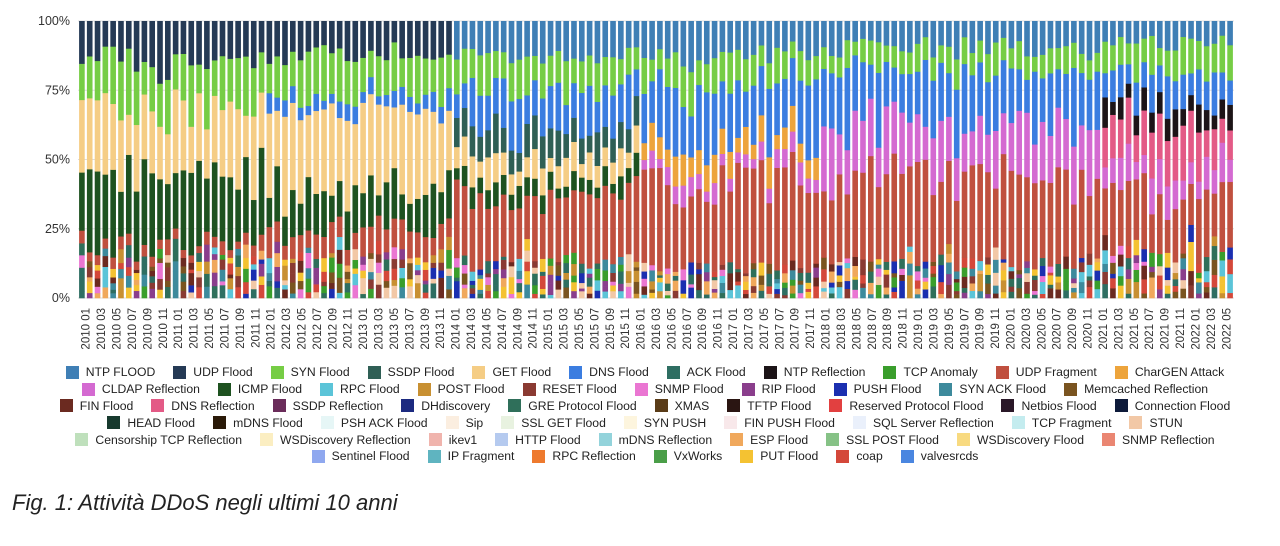 This screenshot has width=1280, height=546. What do you see at coordinates (996, 328) in the screenshot?
I see `x-tick-label: 2019 11` at bounding box center [996, 328].